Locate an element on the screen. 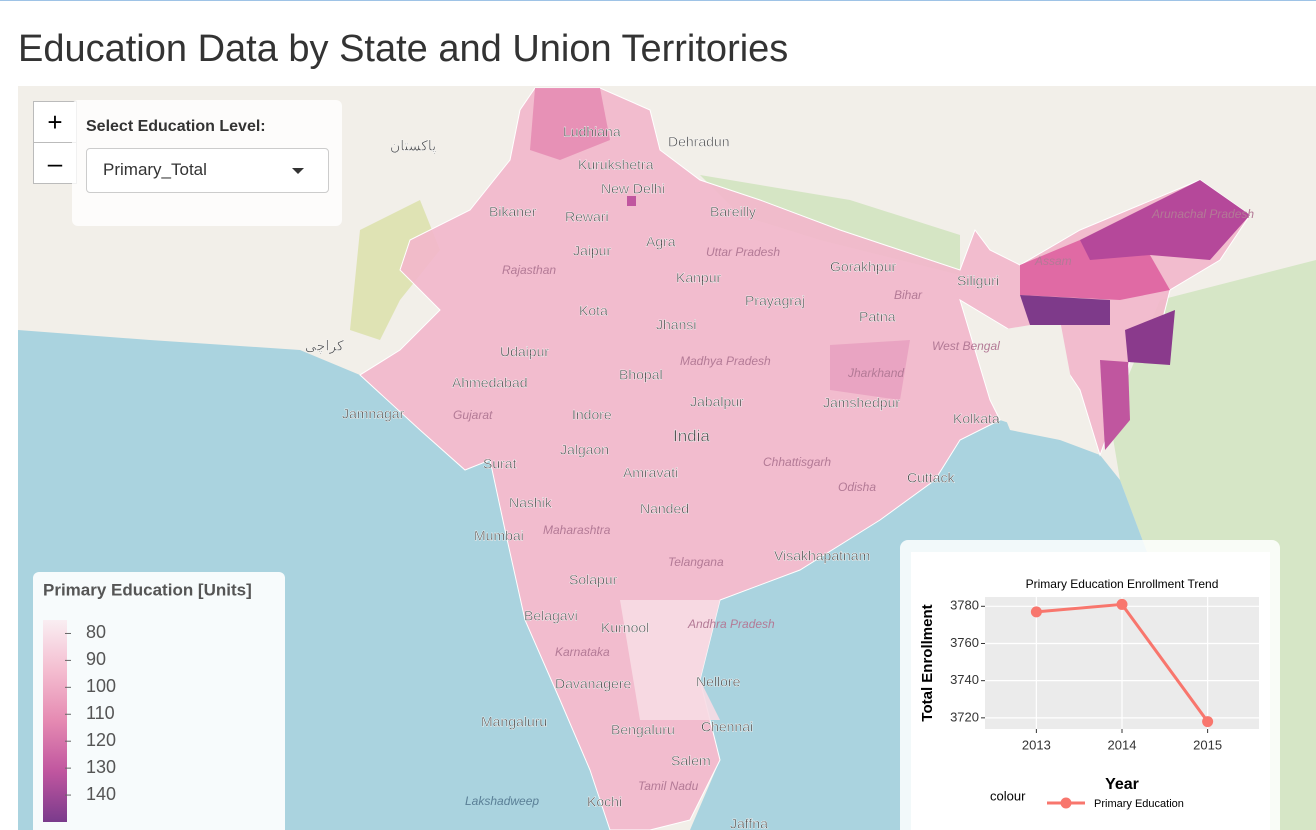 This screenshot has width=1316, height=830. region-label: Assam is located at coordinates (1053, 261).